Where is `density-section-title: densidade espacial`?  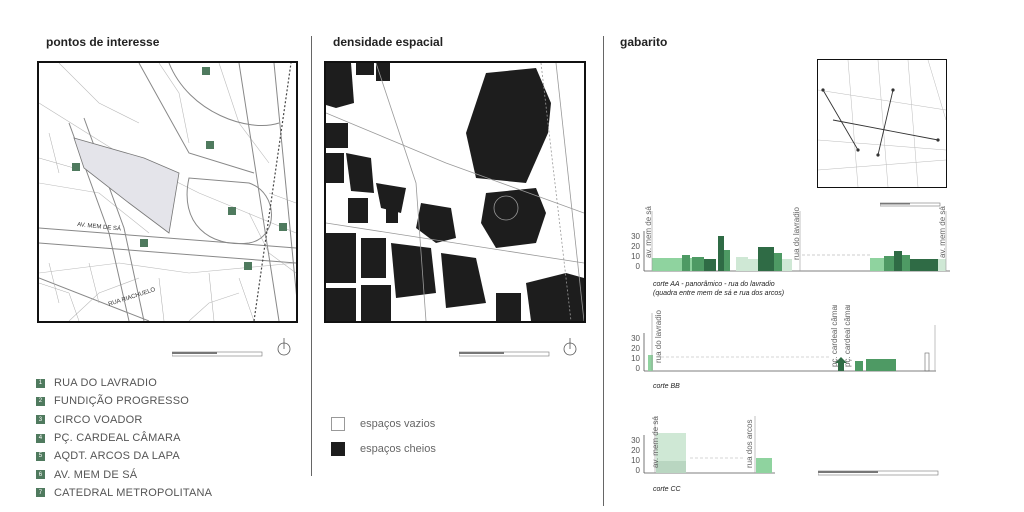 density-section-title: densidade espacial is located at coordinates (388, 42).